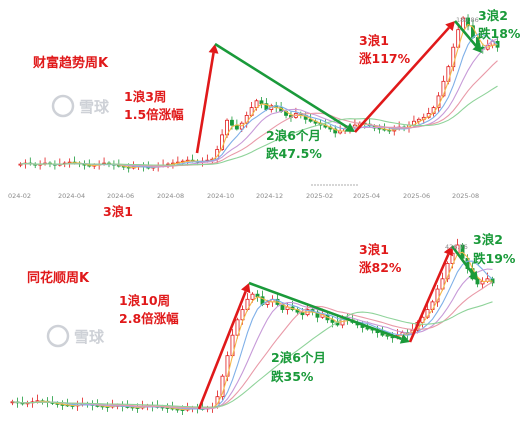 This screenshot has height=427, width=529. What do you see at coordinates (374, 249) in the screenshot?
I see `p2-wave3a-label: 3浪1` at bounding box center [374, 249].